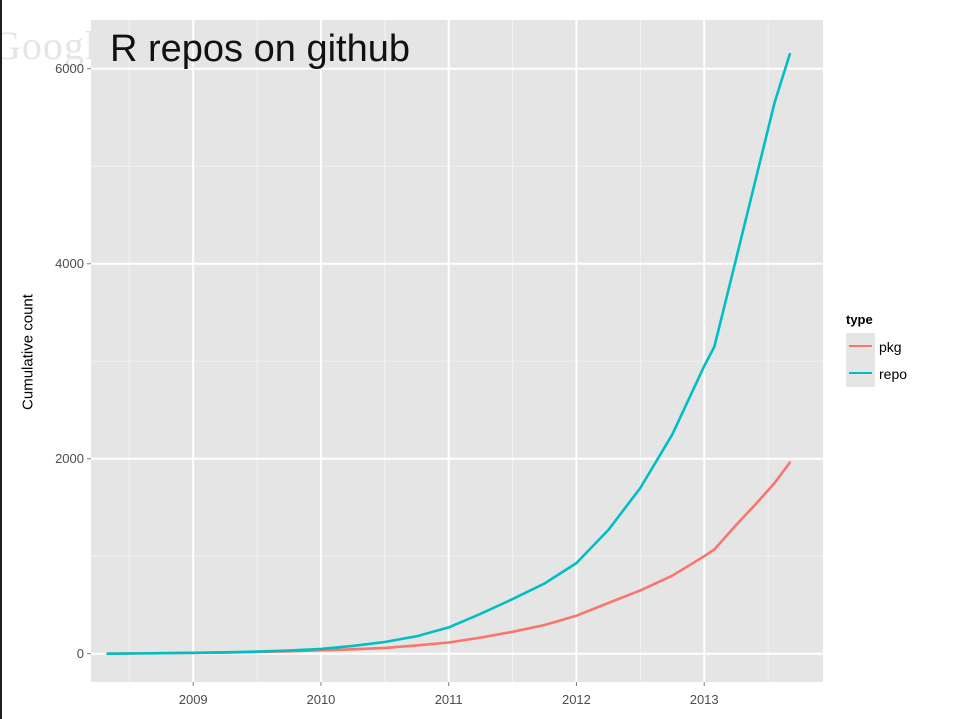 The image size is (962, 719). I want to click on x-tick-label: 2013, so click(704, 699).